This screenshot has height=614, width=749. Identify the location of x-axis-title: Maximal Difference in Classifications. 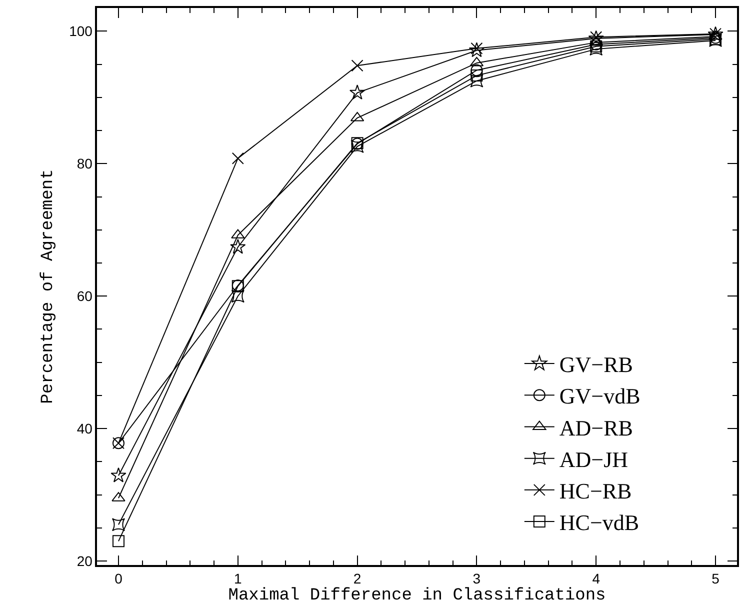
(417, 596).